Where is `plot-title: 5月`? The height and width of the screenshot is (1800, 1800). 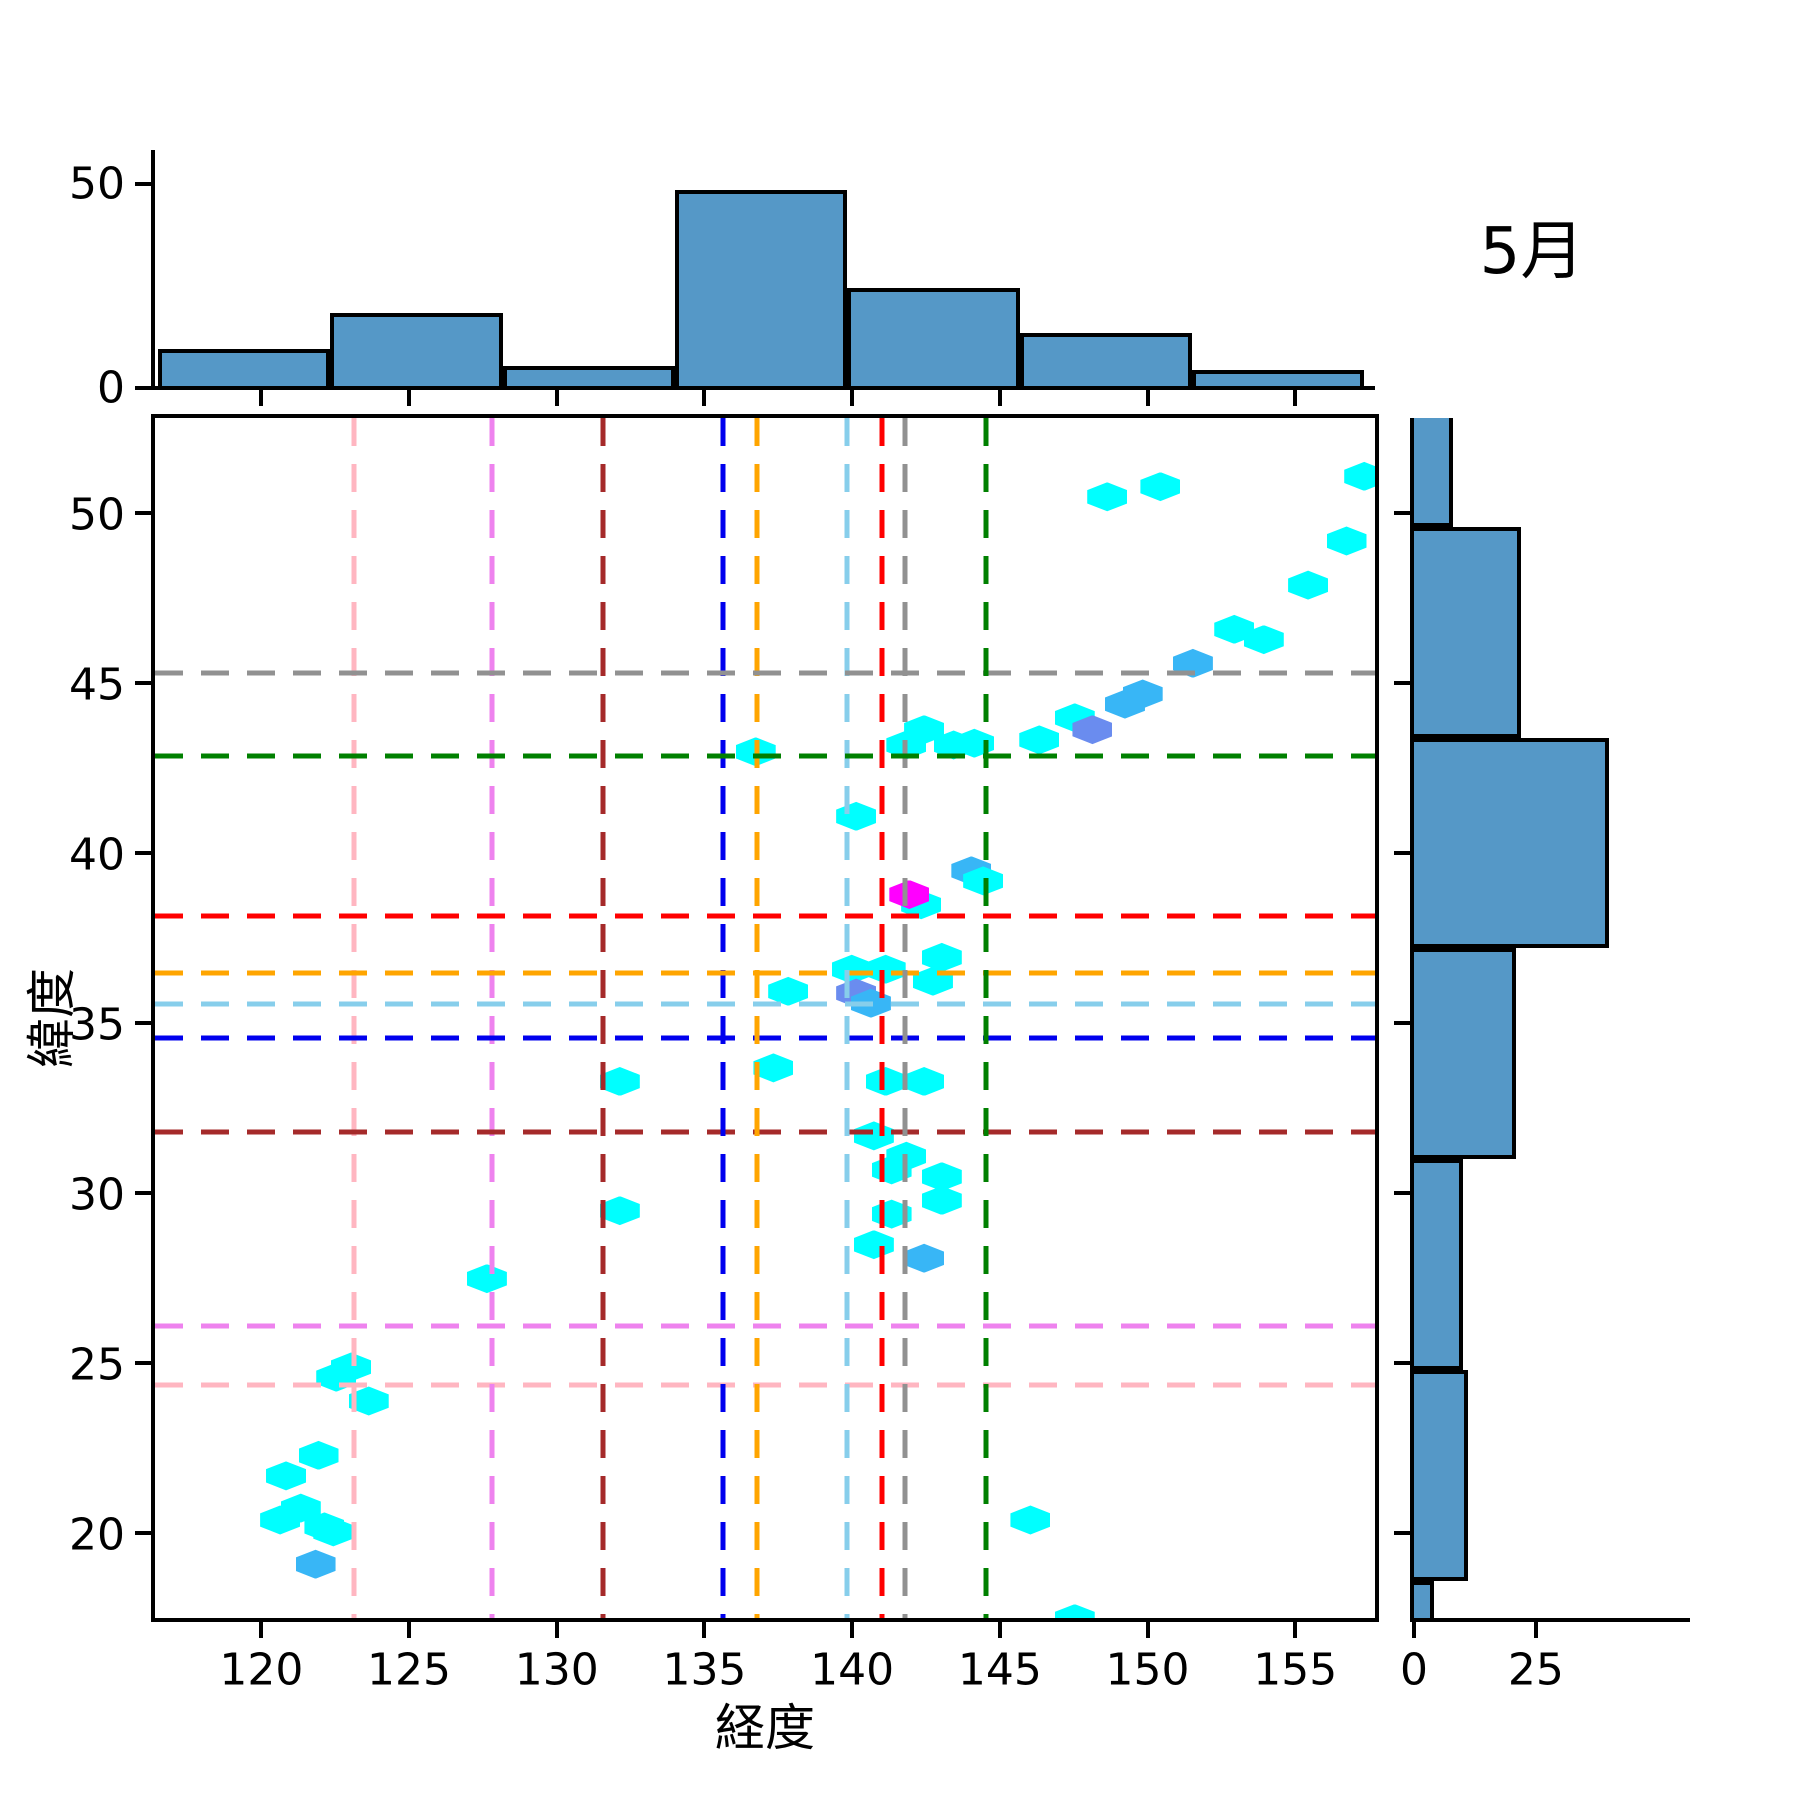
plot-title: 5月 is located at coordinates (1532, 252).